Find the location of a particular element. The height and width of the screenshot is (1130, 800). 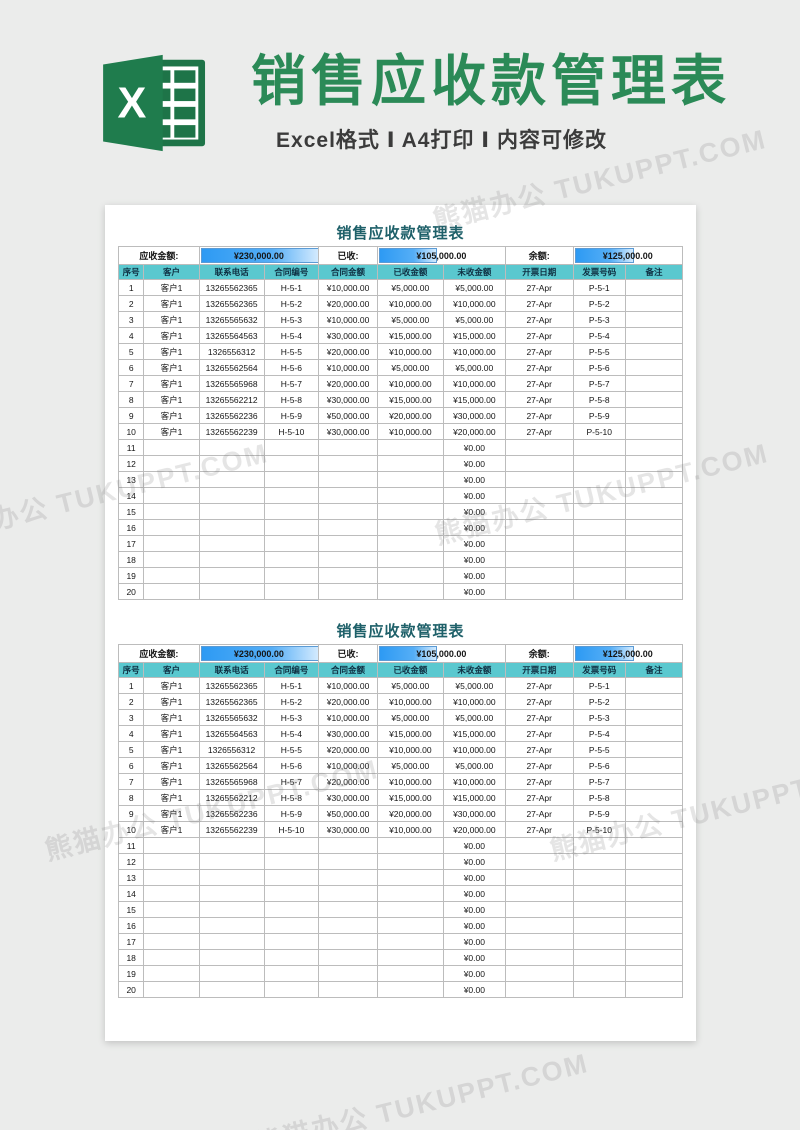

cell: 1 is located at coordinates (131, 287).